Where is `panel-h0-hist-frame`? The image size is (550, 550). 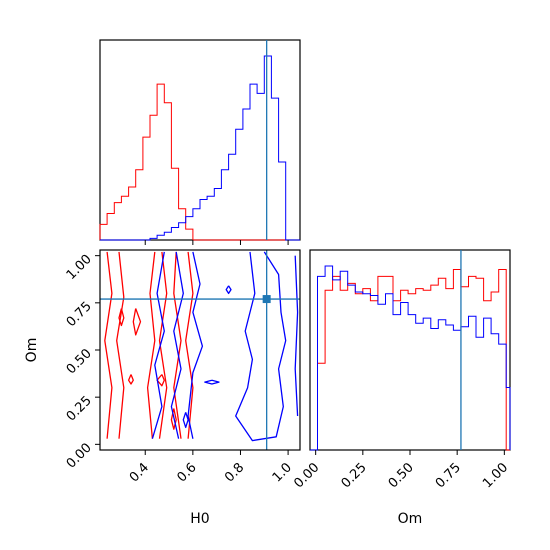
panel-h0-hist-frame is located at coordinates (200, 140).